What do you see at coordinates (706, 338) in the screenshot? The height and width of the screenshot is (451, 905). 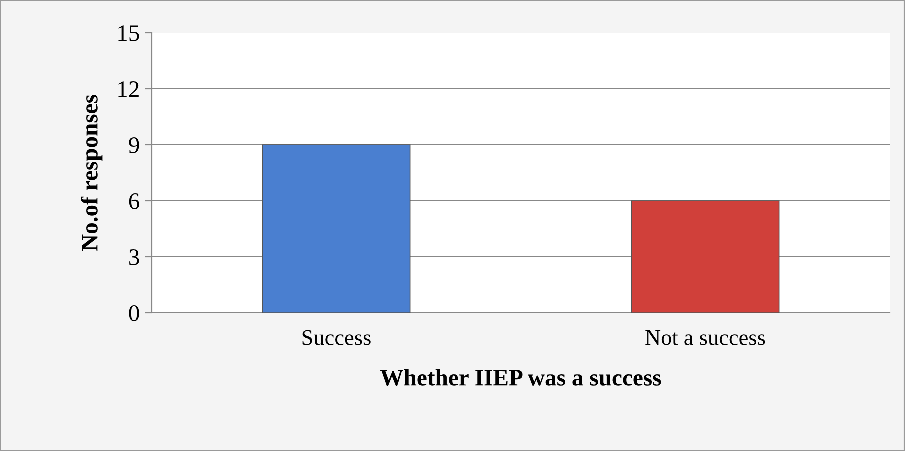 I see `x-tick-label: Not a success` at bounding box center [706, 338].